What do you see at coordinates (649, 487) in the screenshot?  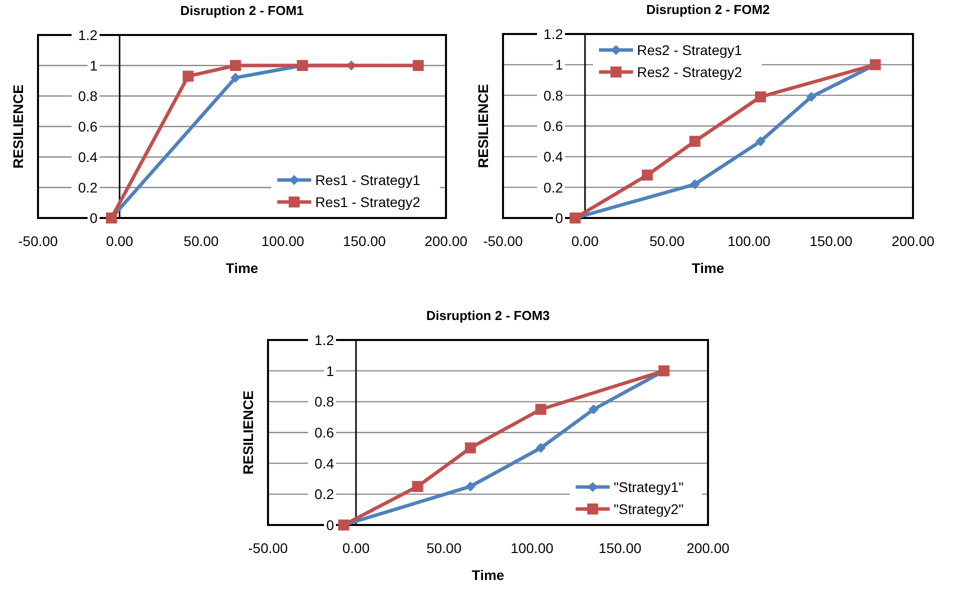 I see `legend-label: "Strategy1"` at bounding box center [649, 487].